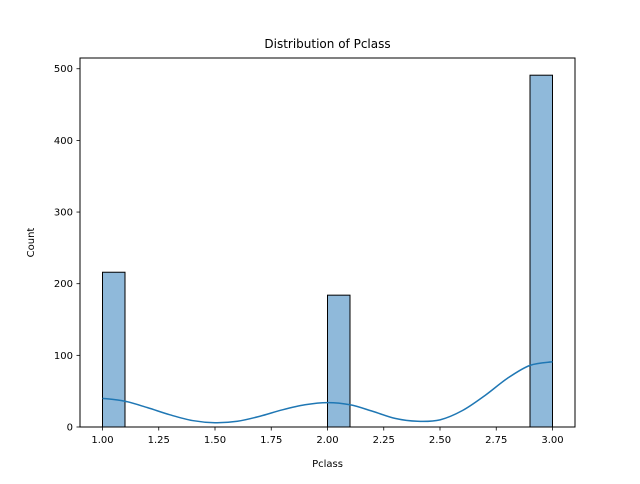  I want to click on y-tick-label: 0, so click(70, 428).